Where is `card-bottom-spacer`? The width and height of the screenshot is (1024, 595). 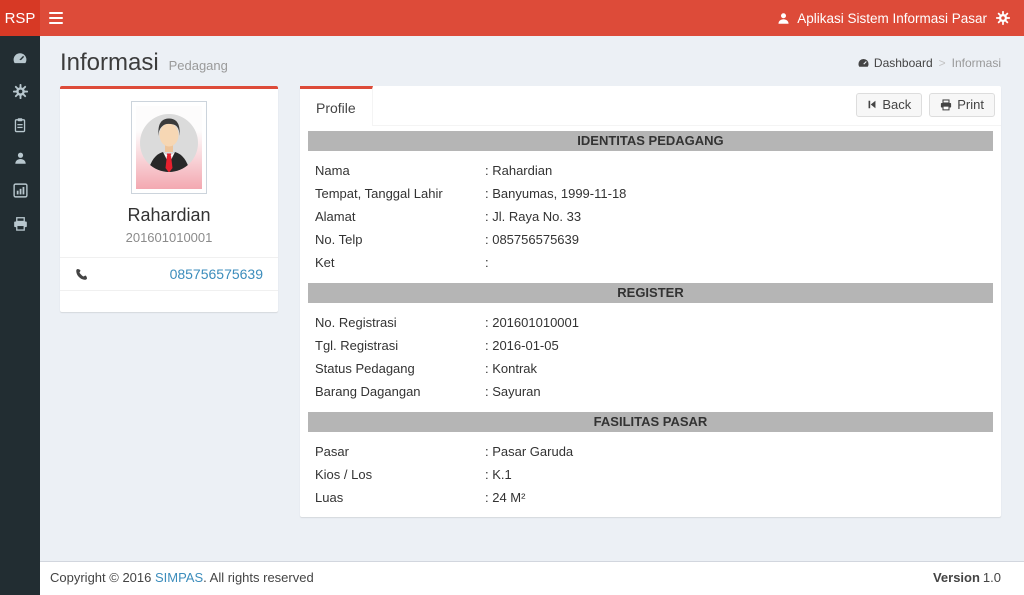 card-bottom-spacer is located at coordinates (169, 301).